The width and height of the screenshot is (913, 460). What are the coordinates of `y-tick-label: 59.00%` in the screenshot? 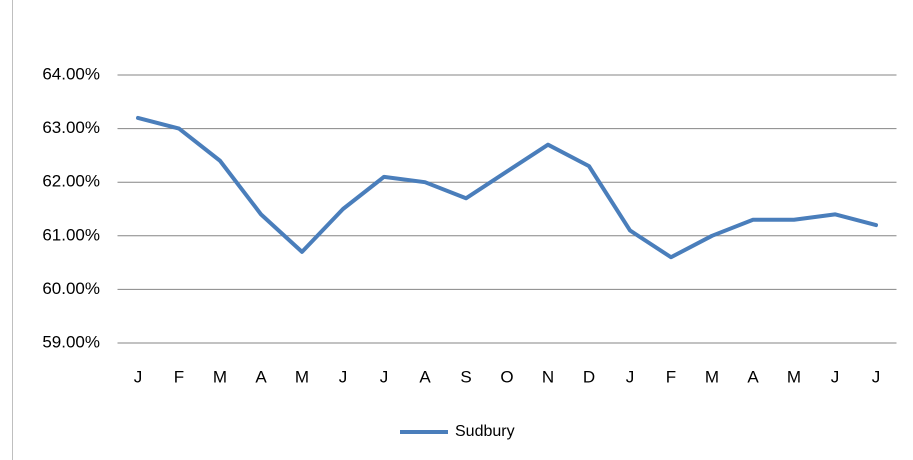 It's located at (71, 341).